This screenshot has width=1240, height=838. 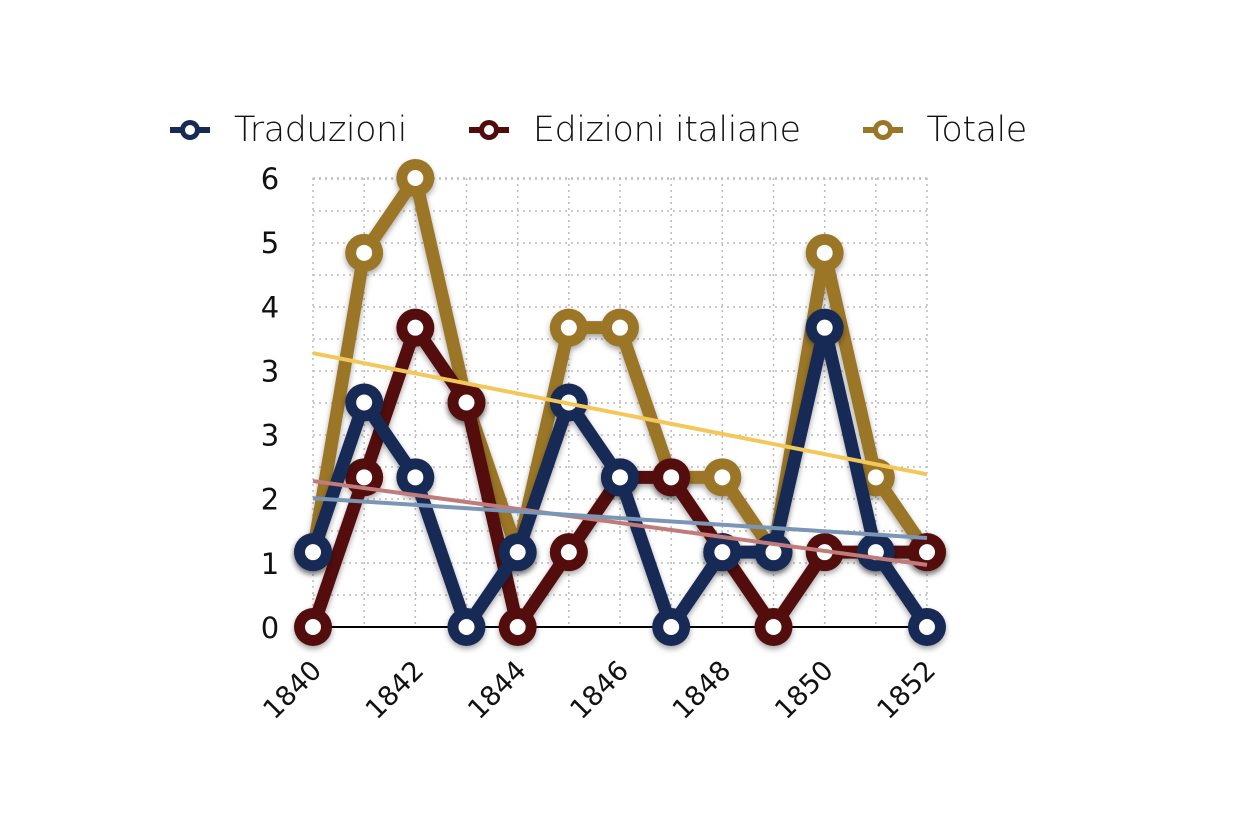 What do you see at coordinates (497, 690) in the screenshot?
I see `x-tick-label: 1844` at bounding box center [497, 690].